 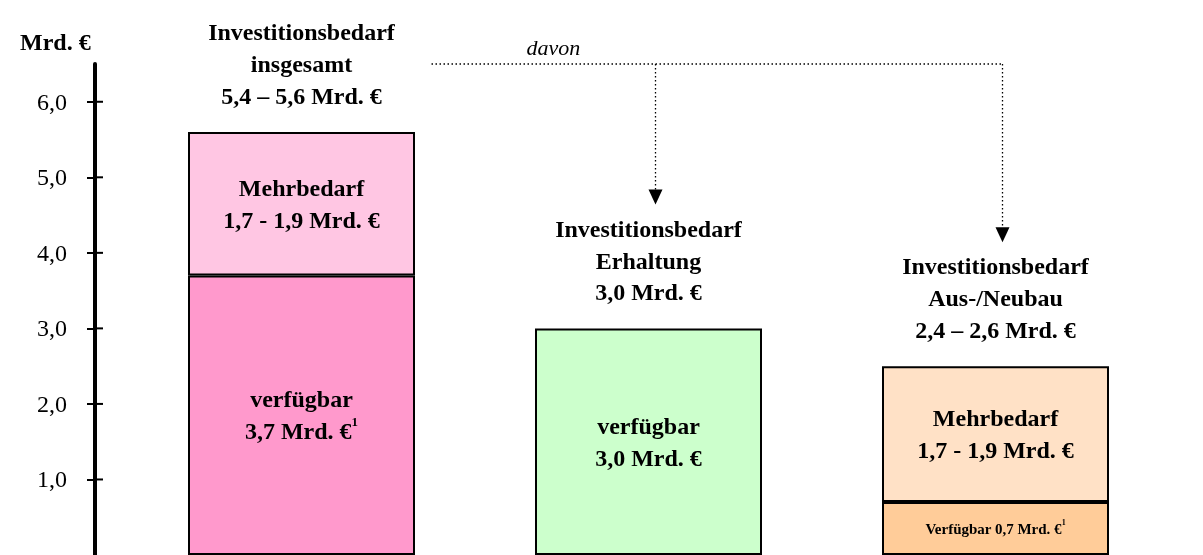 I want to click on y-tick-label: 5,0, so click(x=52, y=177).